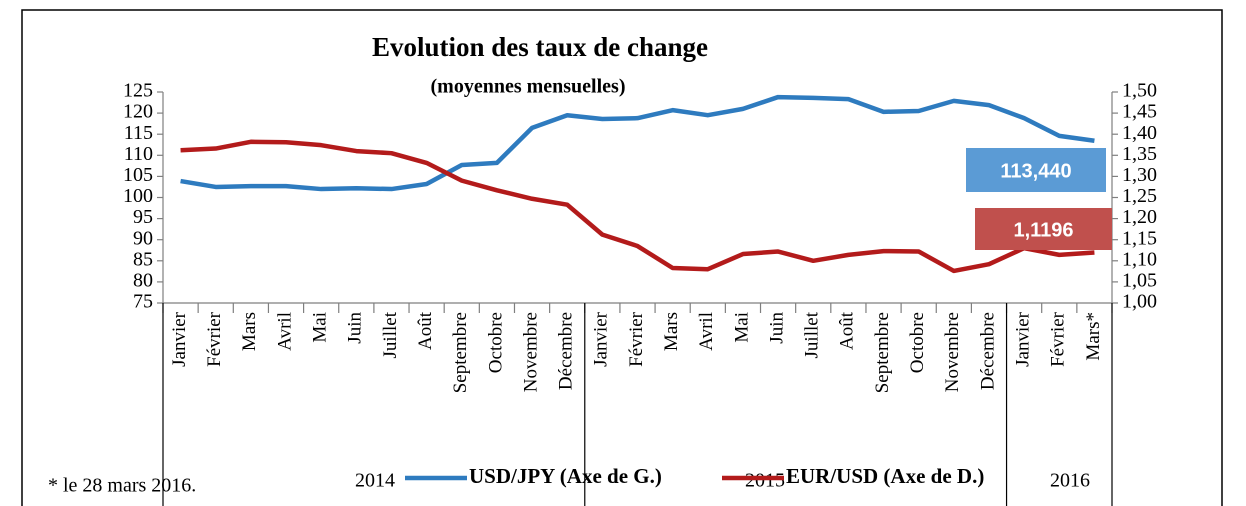  Describe the element at coordinates (1139, 280) in the screenshot. I see `y2-tick-label: 1,05` at that location.